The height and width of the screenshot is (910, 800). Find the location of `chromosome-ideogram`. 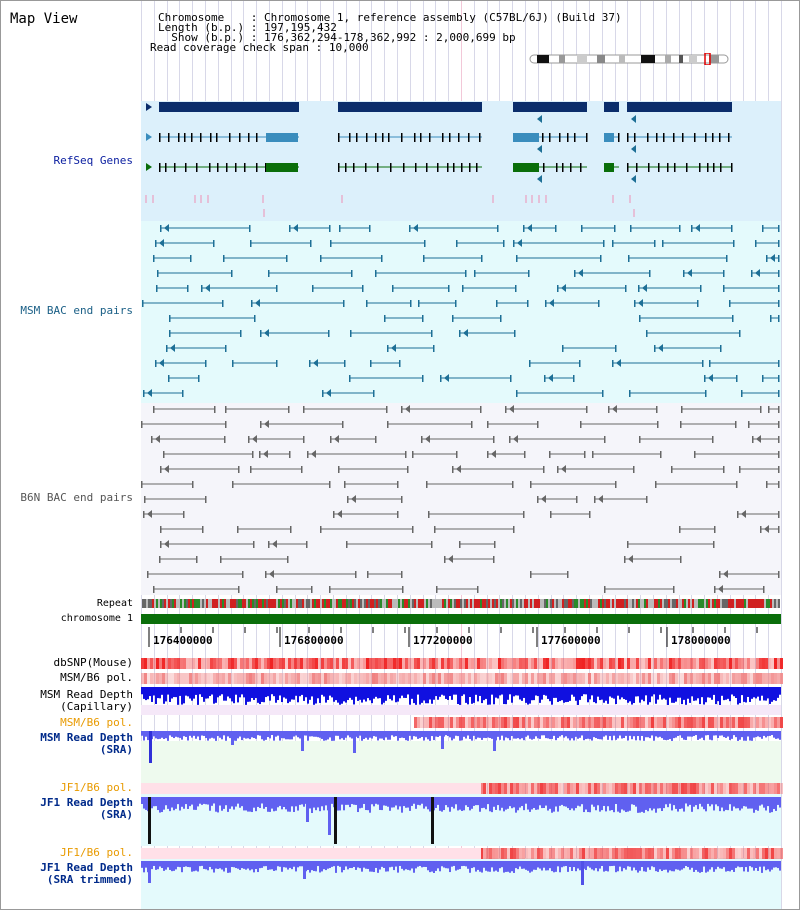

chromosome-ideogram is located at coordinates (630, 59).